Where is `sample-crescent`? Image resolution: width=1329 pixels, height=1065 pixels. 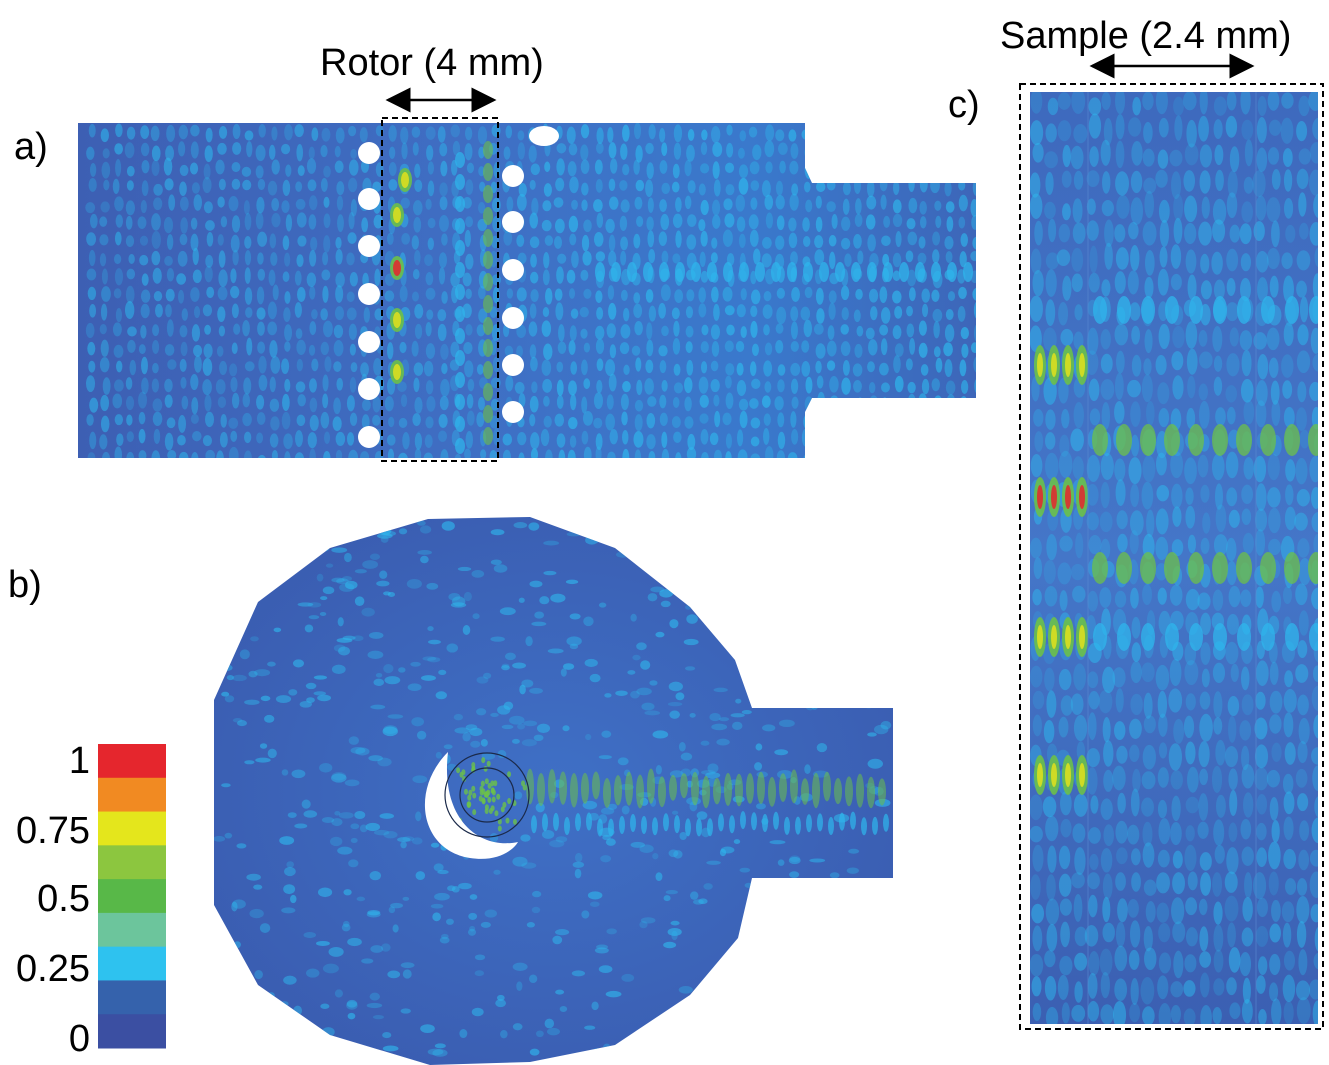 sample-crescent is located at coordinates (471, 805).